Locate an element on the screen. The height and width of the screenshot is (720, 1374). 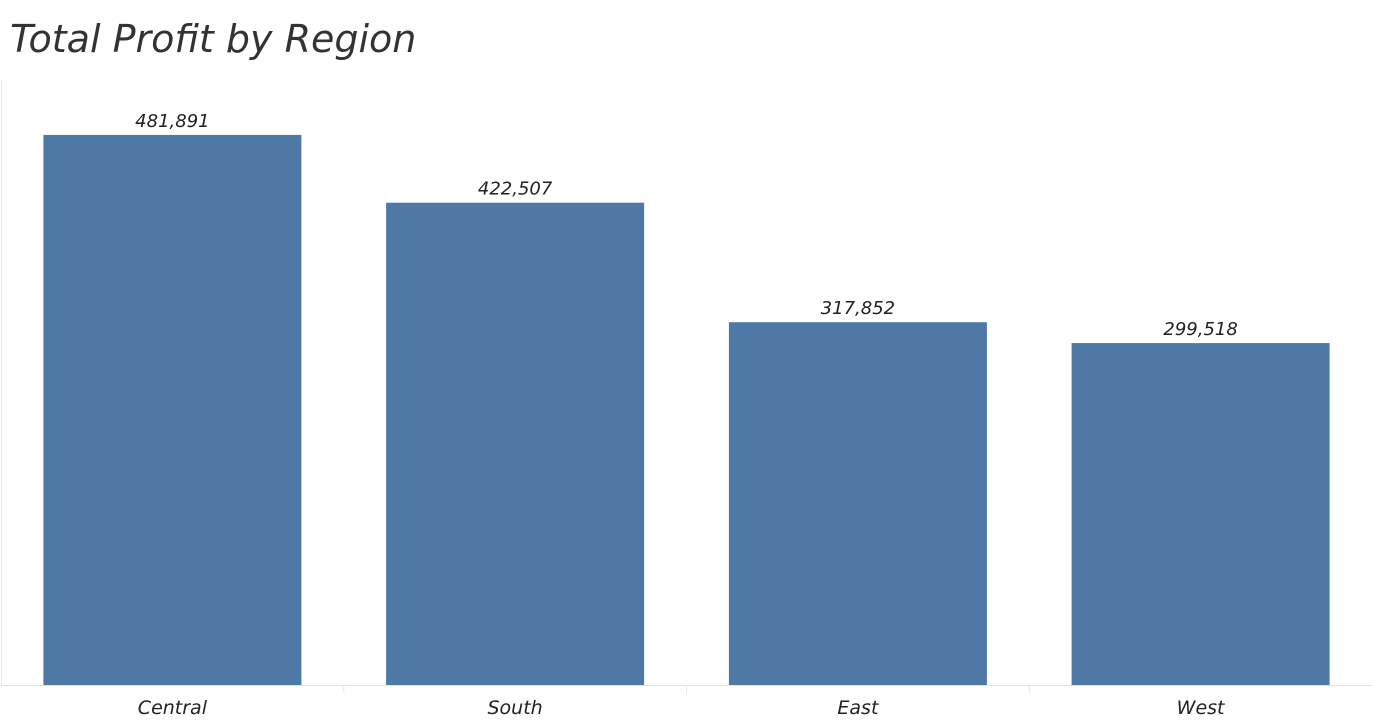
data-label-south: 422,507 is located at coordinates (515, 189).